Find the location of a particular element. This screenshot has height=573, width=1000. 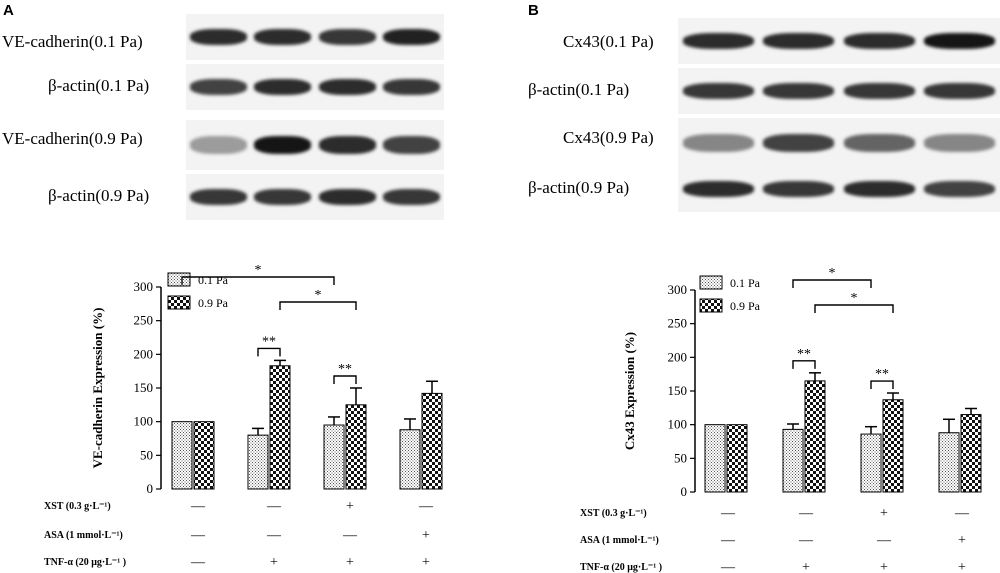

blot-label-a-4: β-actin(0.9 Pa) is located at coordinates (99, 195).